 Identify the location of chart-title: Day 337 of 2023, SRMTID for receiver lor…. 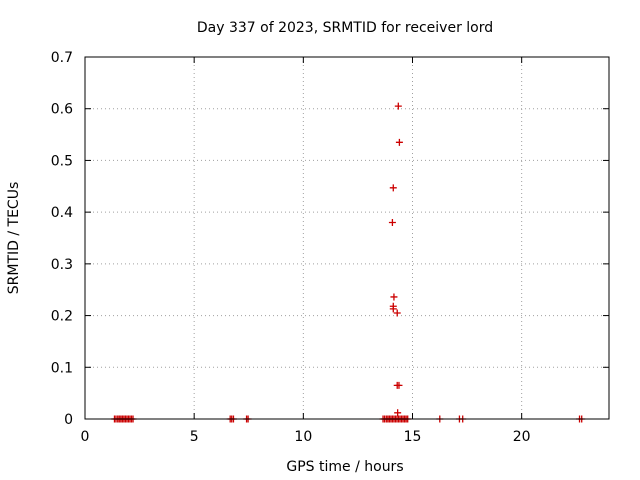
(345, 28).